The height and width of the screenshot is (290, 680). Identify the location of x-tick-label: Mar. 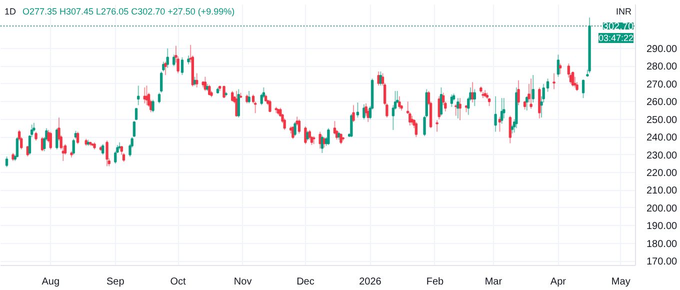
(493, 282).